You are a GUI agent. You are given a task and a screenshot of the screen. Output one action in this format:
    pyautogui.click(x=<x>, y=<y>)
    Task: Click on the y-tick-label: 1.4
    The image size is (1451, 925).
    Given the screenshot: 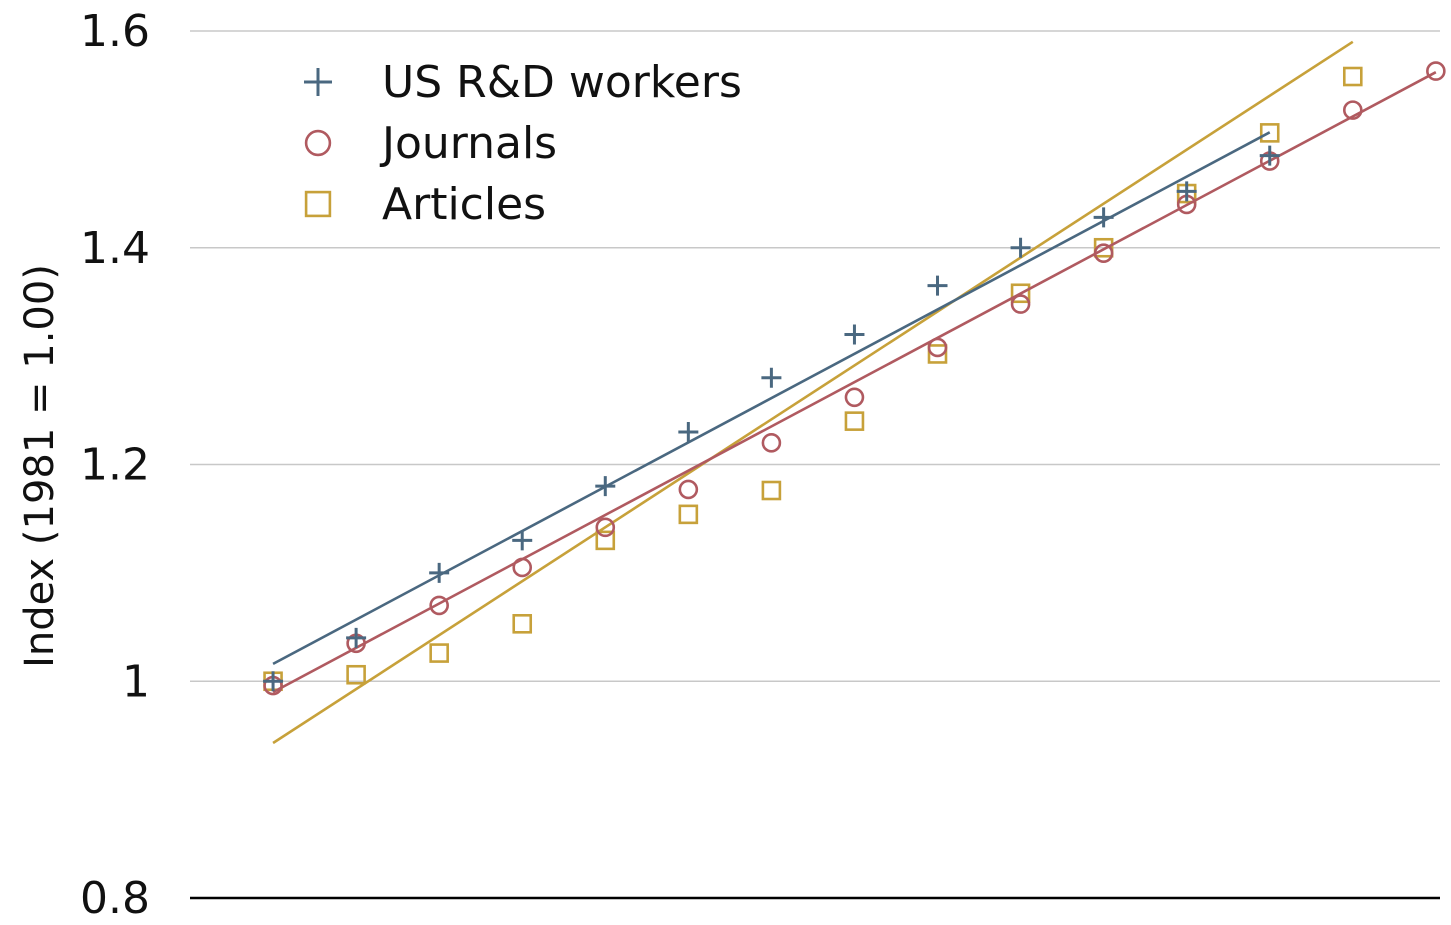 What is the action you would take?
    pyautogui.click(x=115, y=248)
    